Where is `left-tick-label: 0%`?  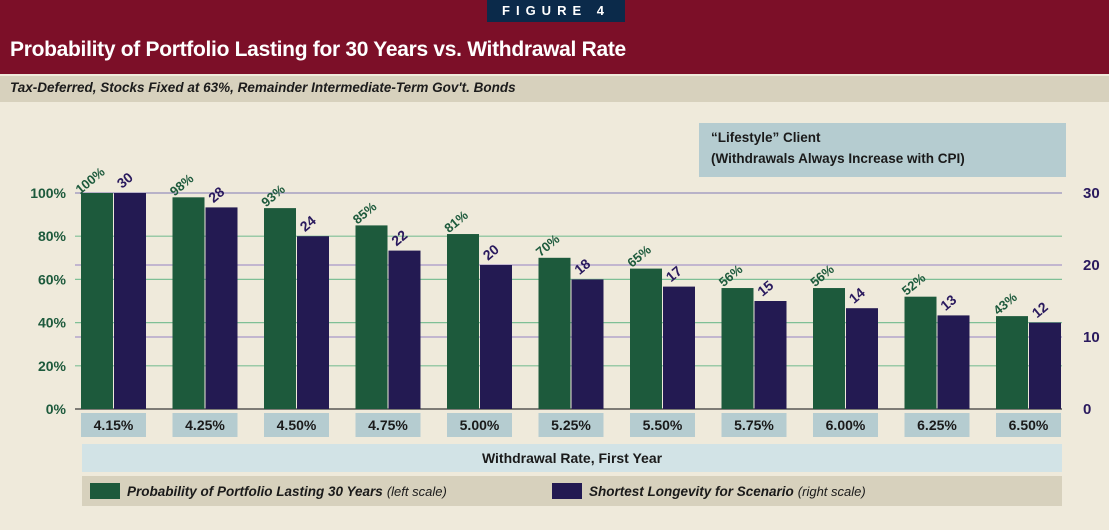
left-tick-label: 0% is located at coordinates (56, 409).